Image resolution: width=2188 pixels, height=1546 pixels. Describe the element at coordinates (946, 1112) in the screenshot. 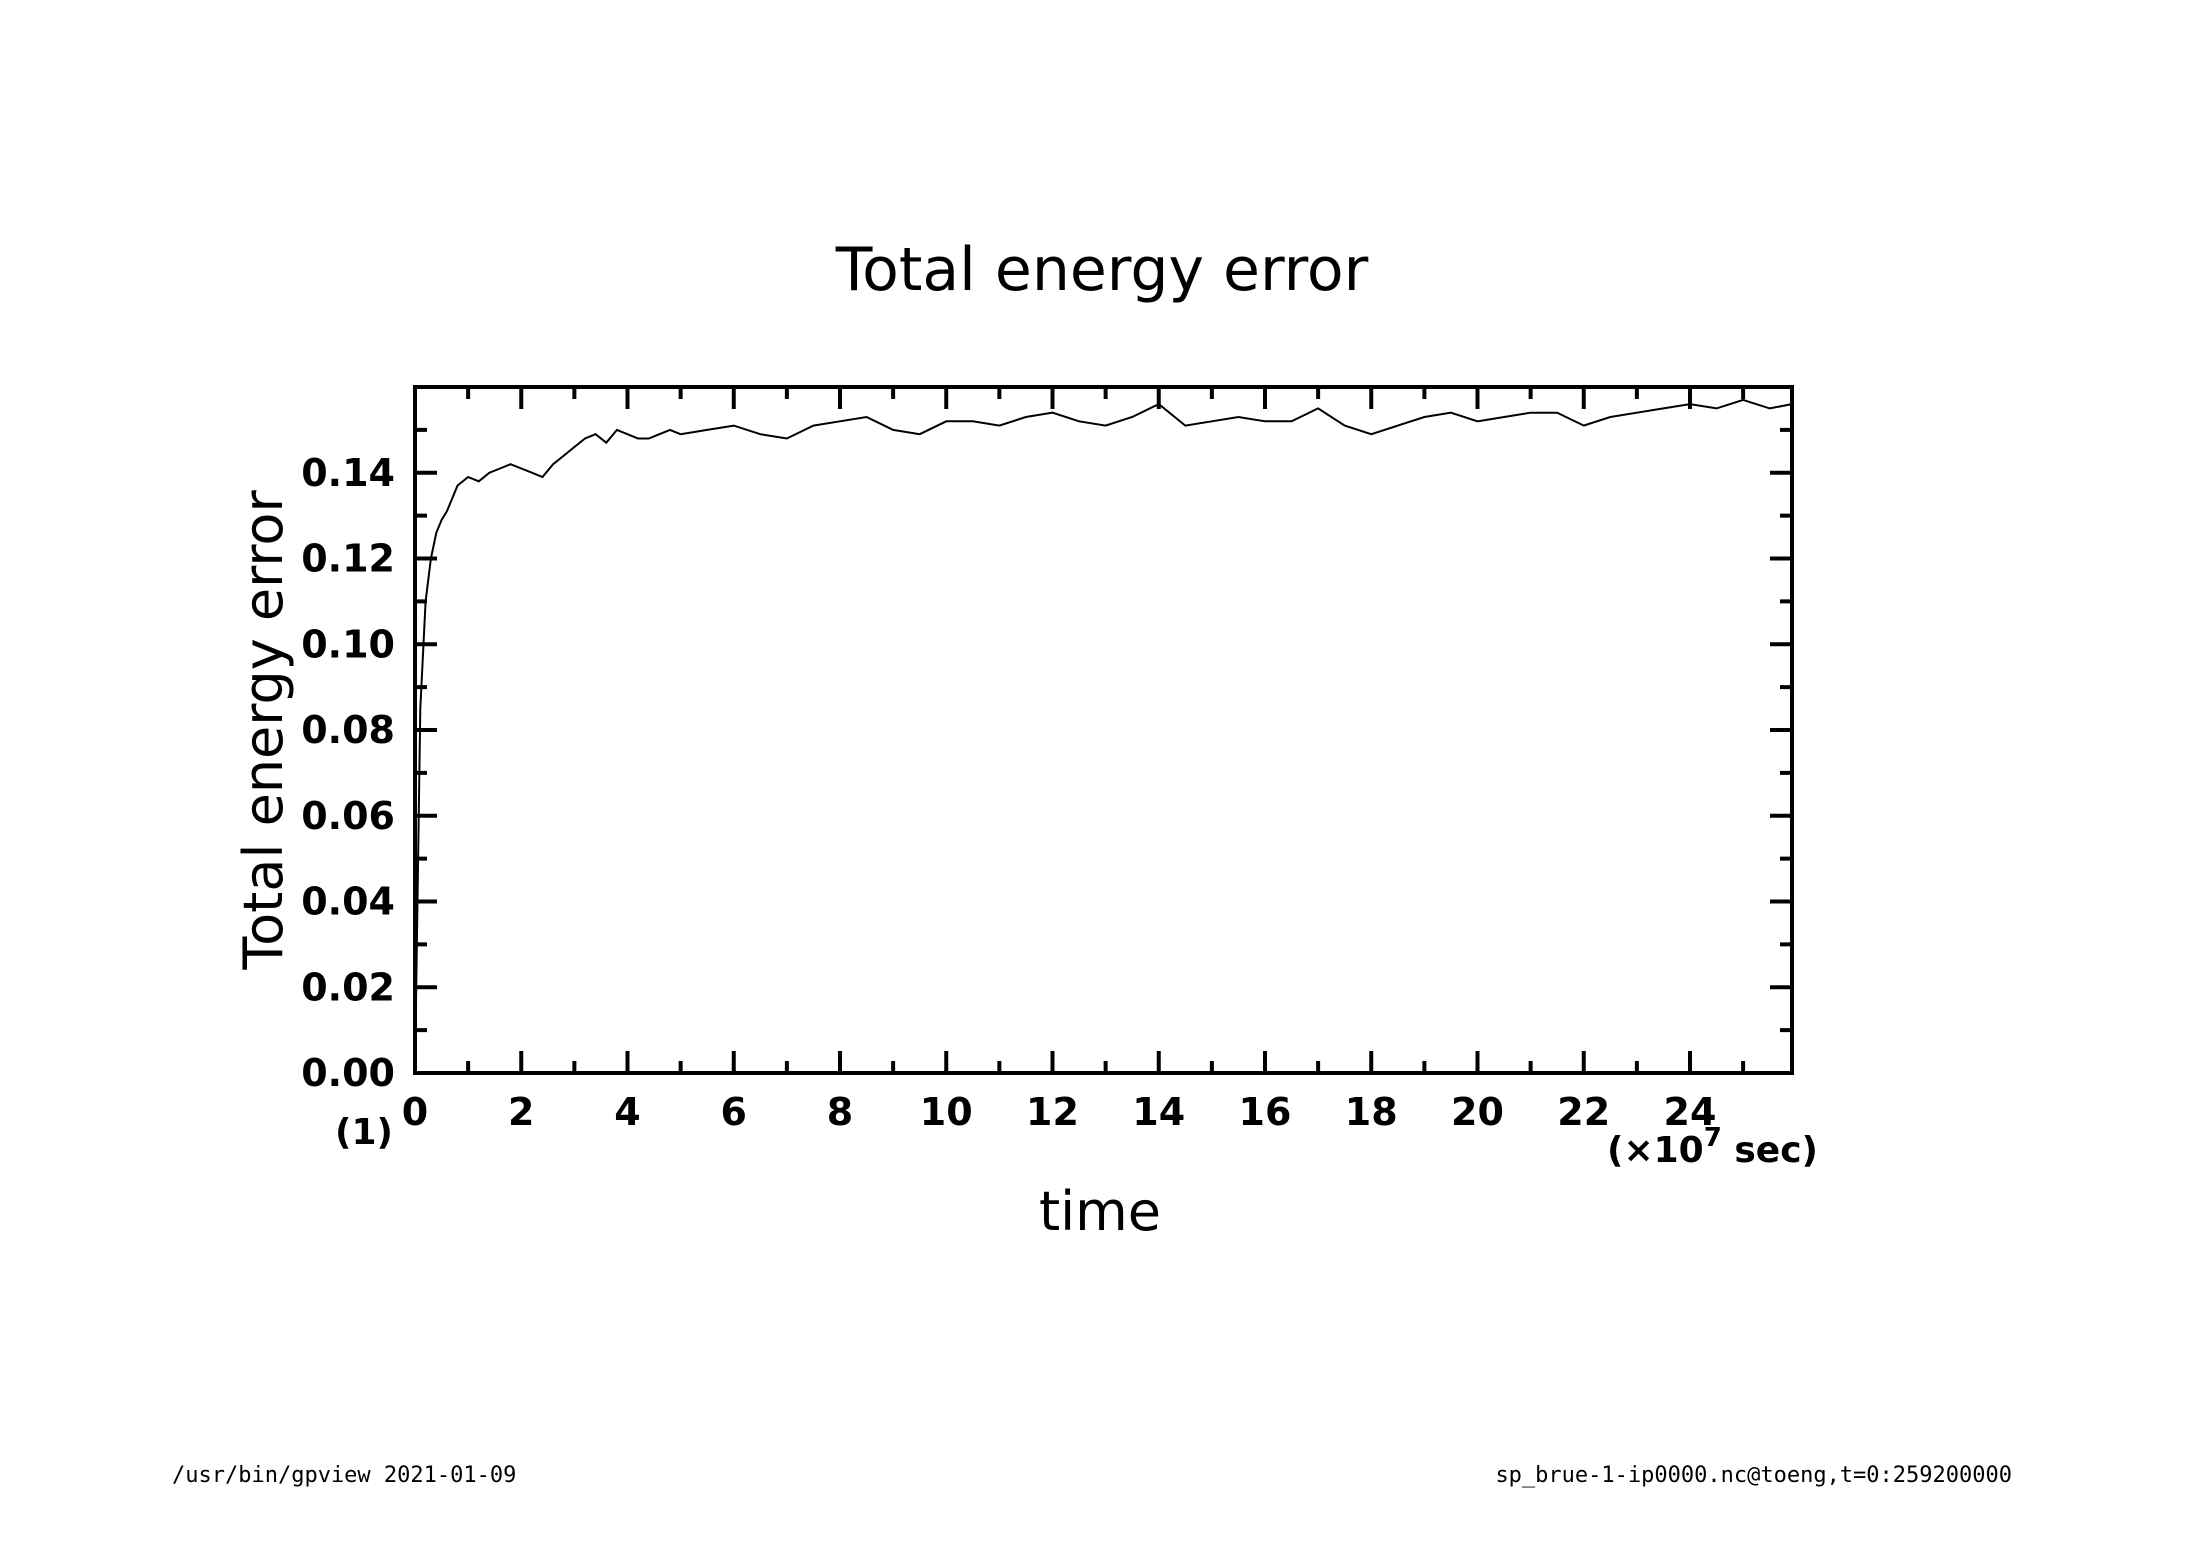

I see `x-tick-label: 10` at that location.